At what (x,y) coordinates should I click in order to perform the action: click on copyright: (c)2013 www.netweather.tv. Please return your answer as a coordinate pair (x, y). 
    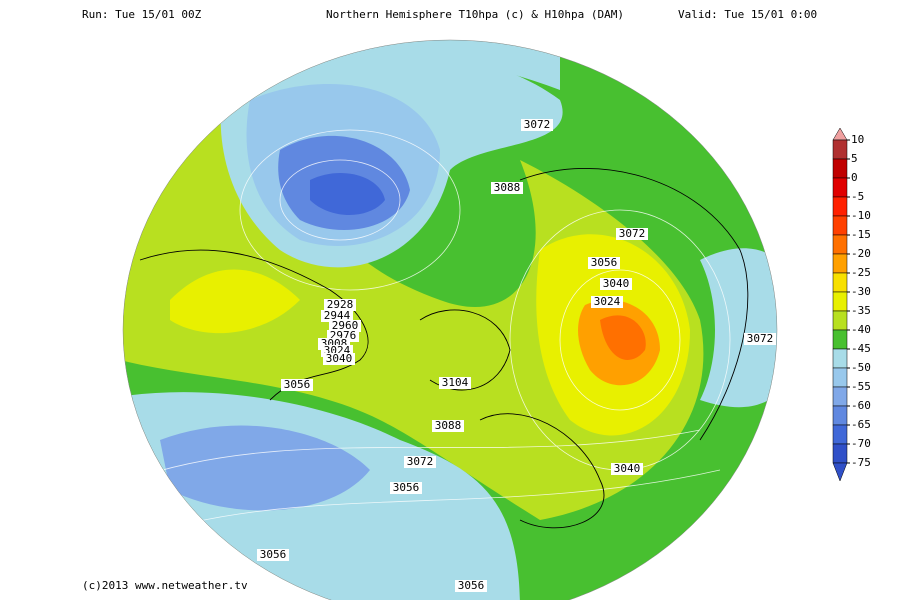
    Looking at the image, I should click on (165, 585).